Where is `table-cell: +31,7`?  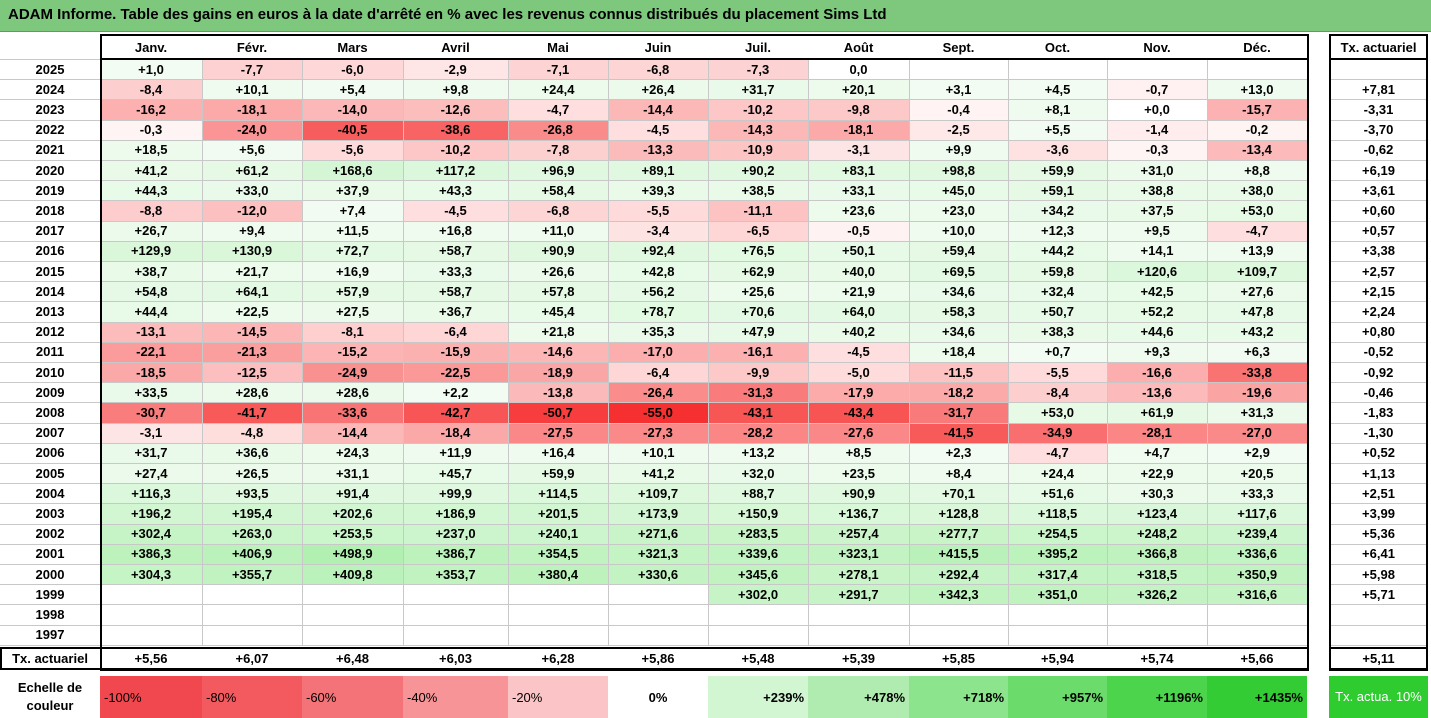 table-cell: +31,7 is located at coordinates (151, 452).